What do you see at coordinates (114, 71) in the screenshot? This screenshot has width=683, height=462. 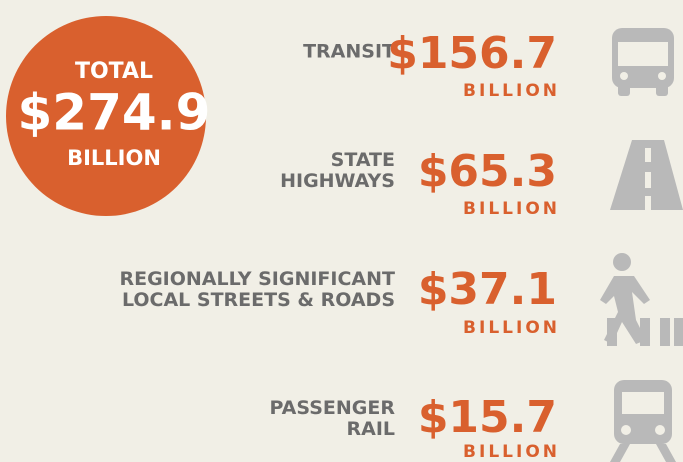 I see `total-label: TOTAL` at bounding box center [114, 71].